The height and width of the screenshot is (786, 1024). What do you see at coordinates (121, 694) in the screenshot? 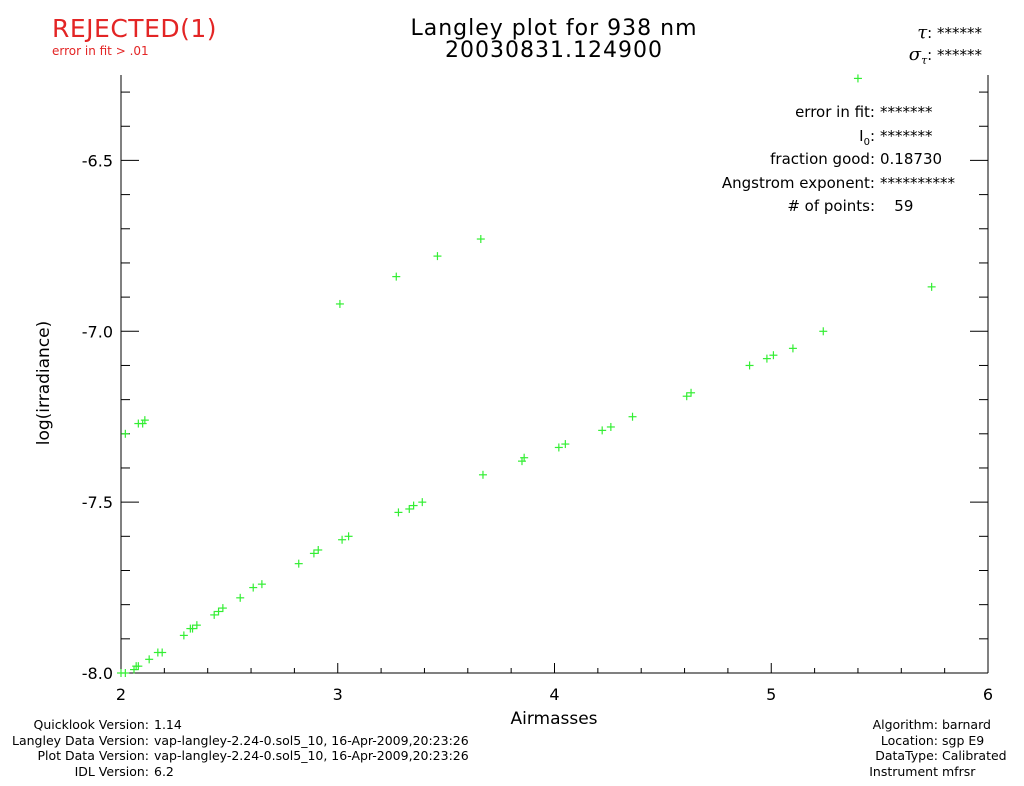
I see `x-tick-label: 2` at bounding box center [121, 694].